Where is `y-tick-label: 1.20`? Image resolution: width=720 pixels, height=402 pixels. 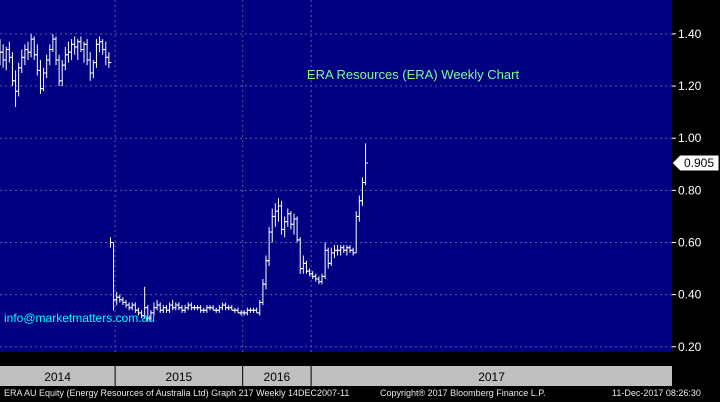
y-tick-label: 1.20 is located at coordinates (690, 86).